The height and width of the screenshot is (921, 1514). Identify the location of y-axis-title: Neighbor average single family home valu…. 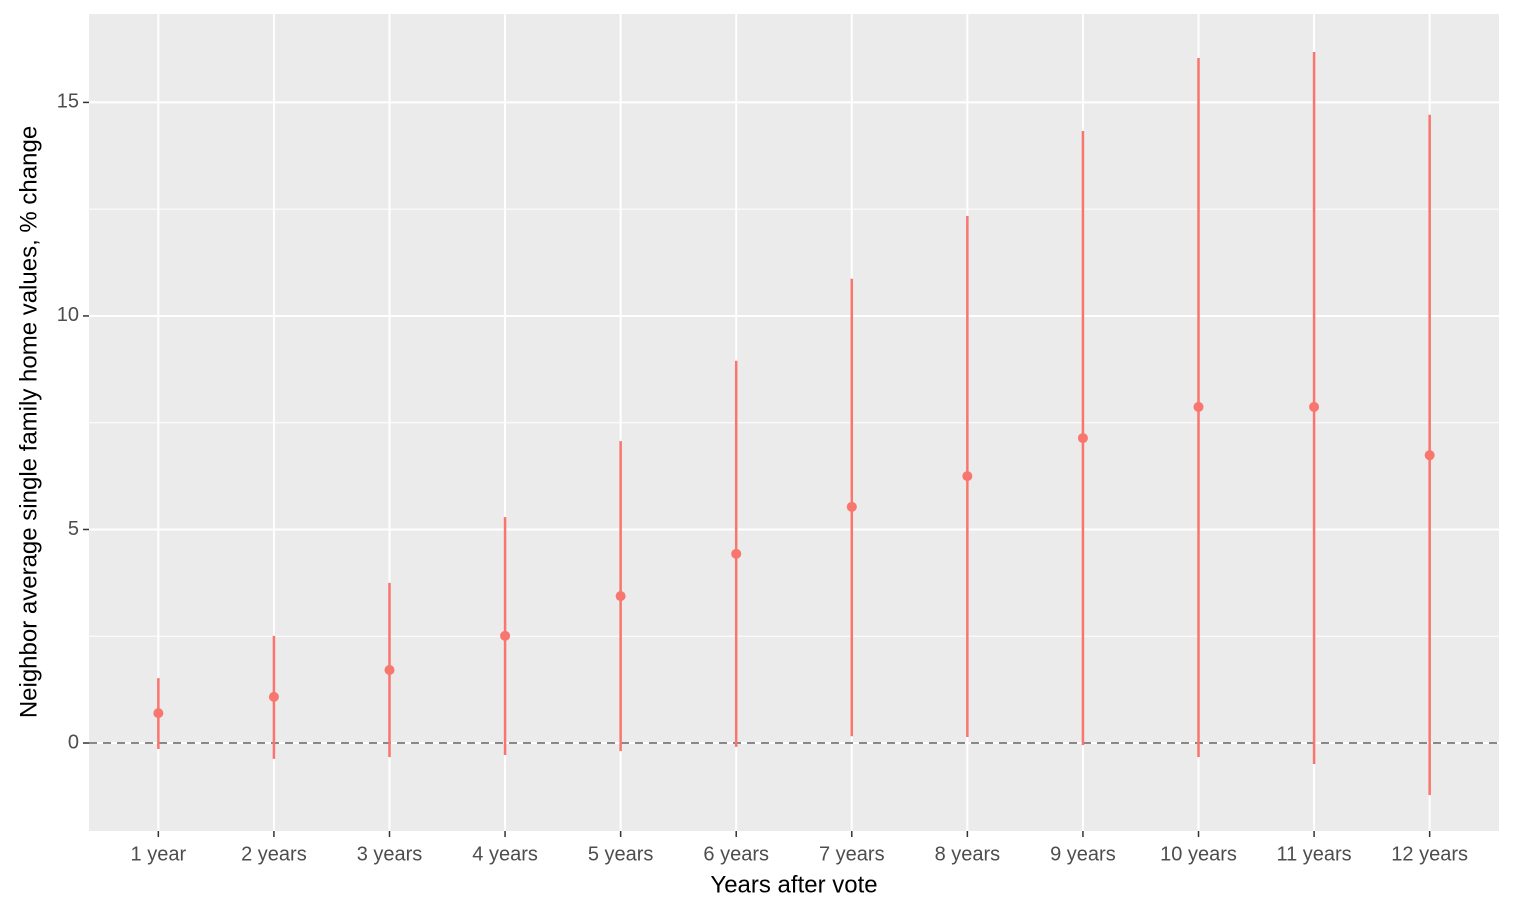
(28, 422).